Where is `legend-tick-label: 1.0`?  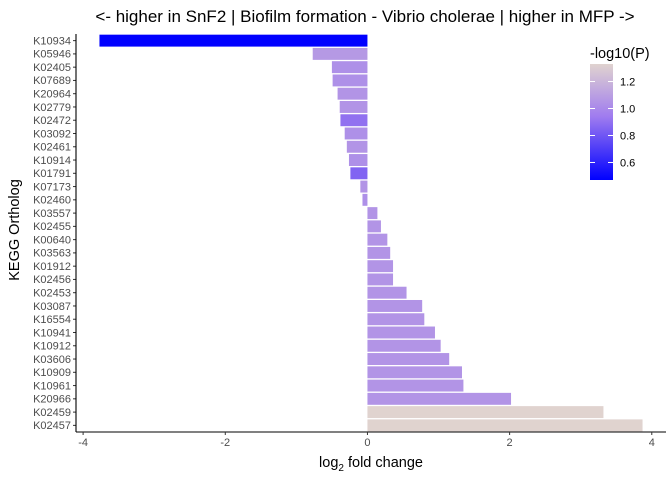 legend-tick-label: 1.0 is located at coordinates (627, 110).